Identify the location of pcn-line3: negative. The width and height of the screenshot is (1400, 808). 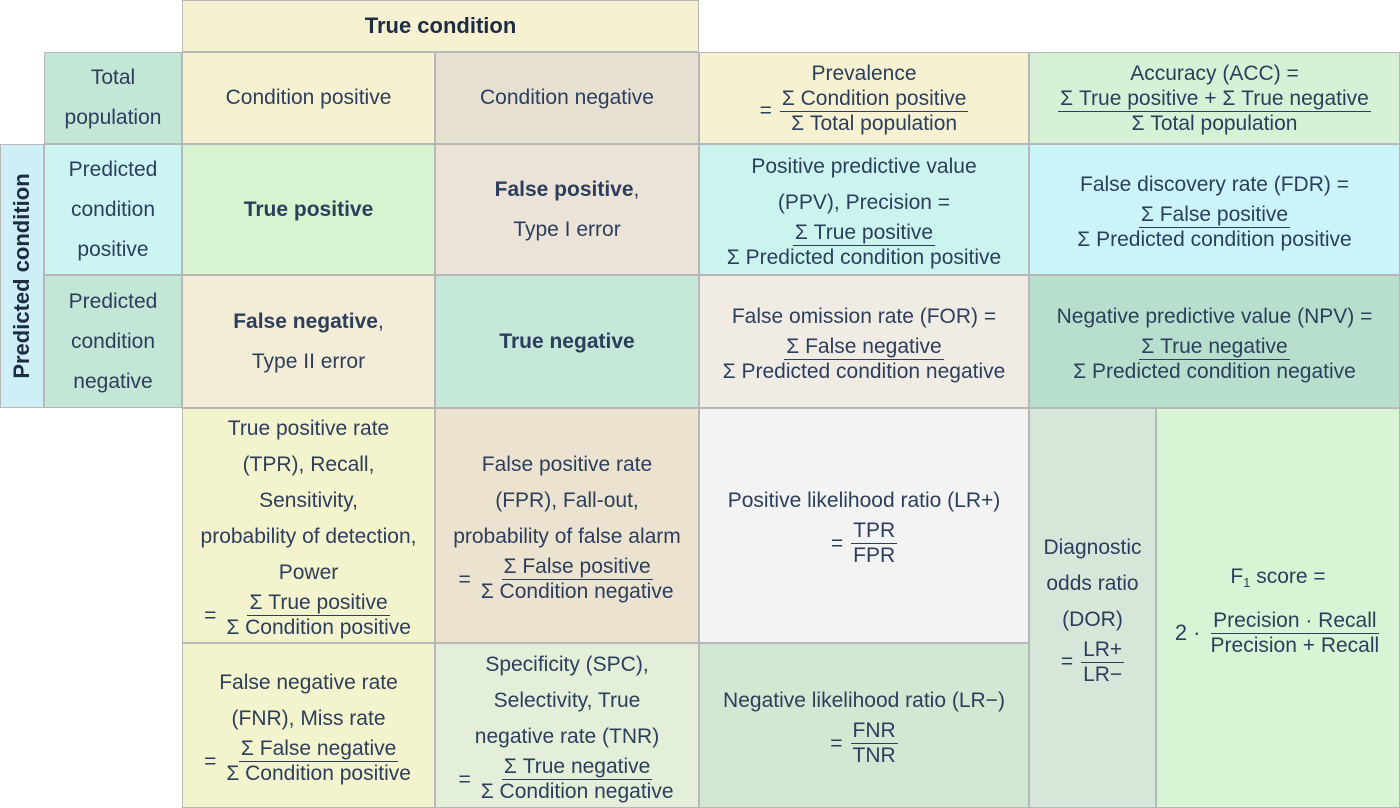
(113, 381).